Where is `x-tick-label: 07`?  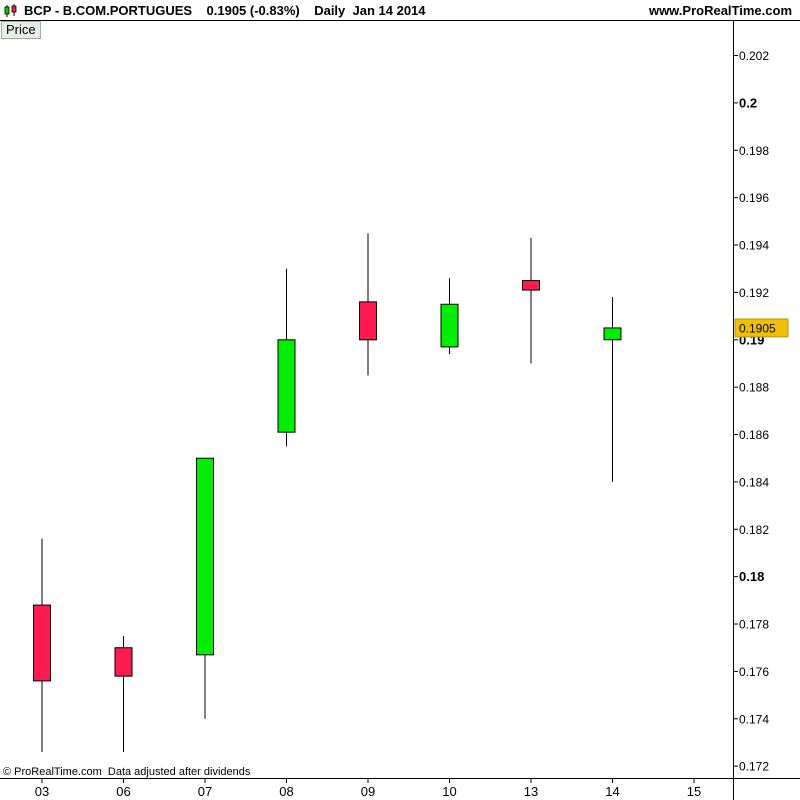 x-tick-label: 07 is located at coordinates (205, 791).